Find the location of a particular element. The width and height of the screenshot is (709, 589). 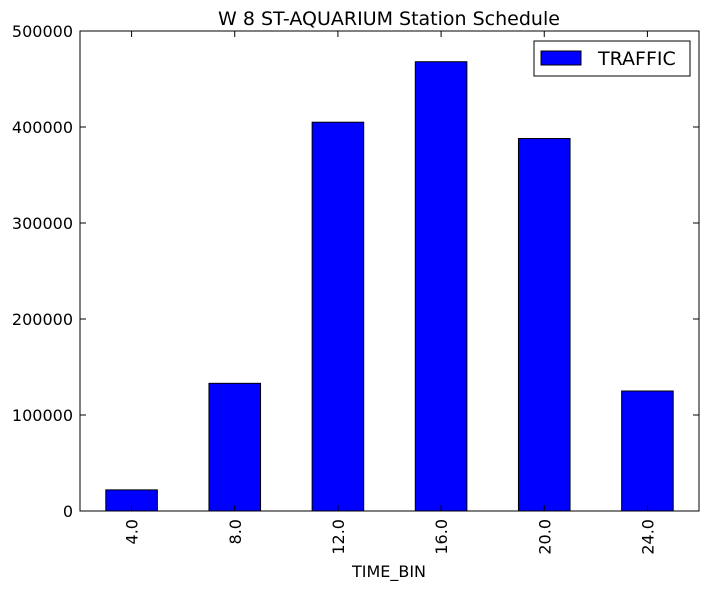

bar-8.0 is located at coordinates (235, 447).